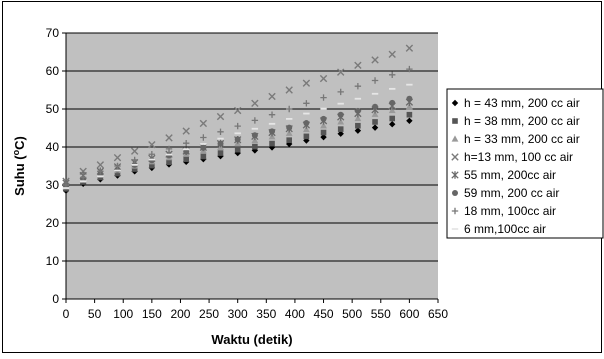 Image resolution: width=604 pixels, height=359 pixels. What do you see at coordinates (53, 185) in the screenshot?
I see `y-tick-label: 30` at bounding box center [53, 185].